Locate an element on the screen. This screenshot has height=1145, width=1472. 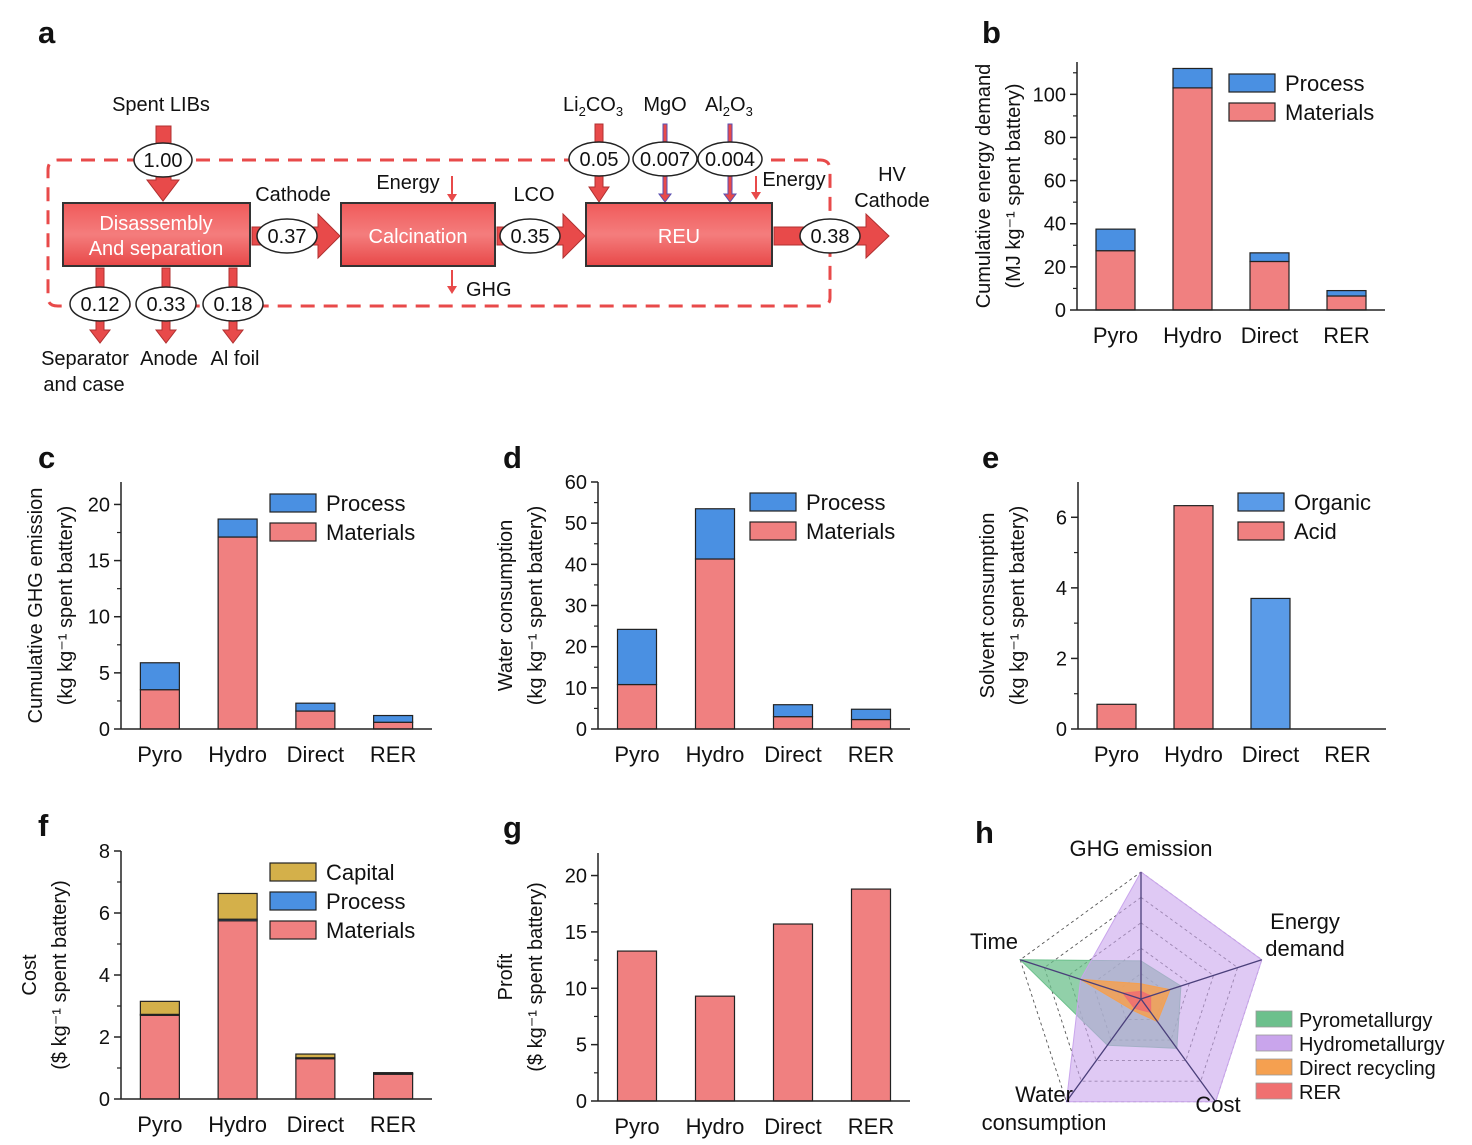
bar-direct-organic is located at coordinates (1270, 663).